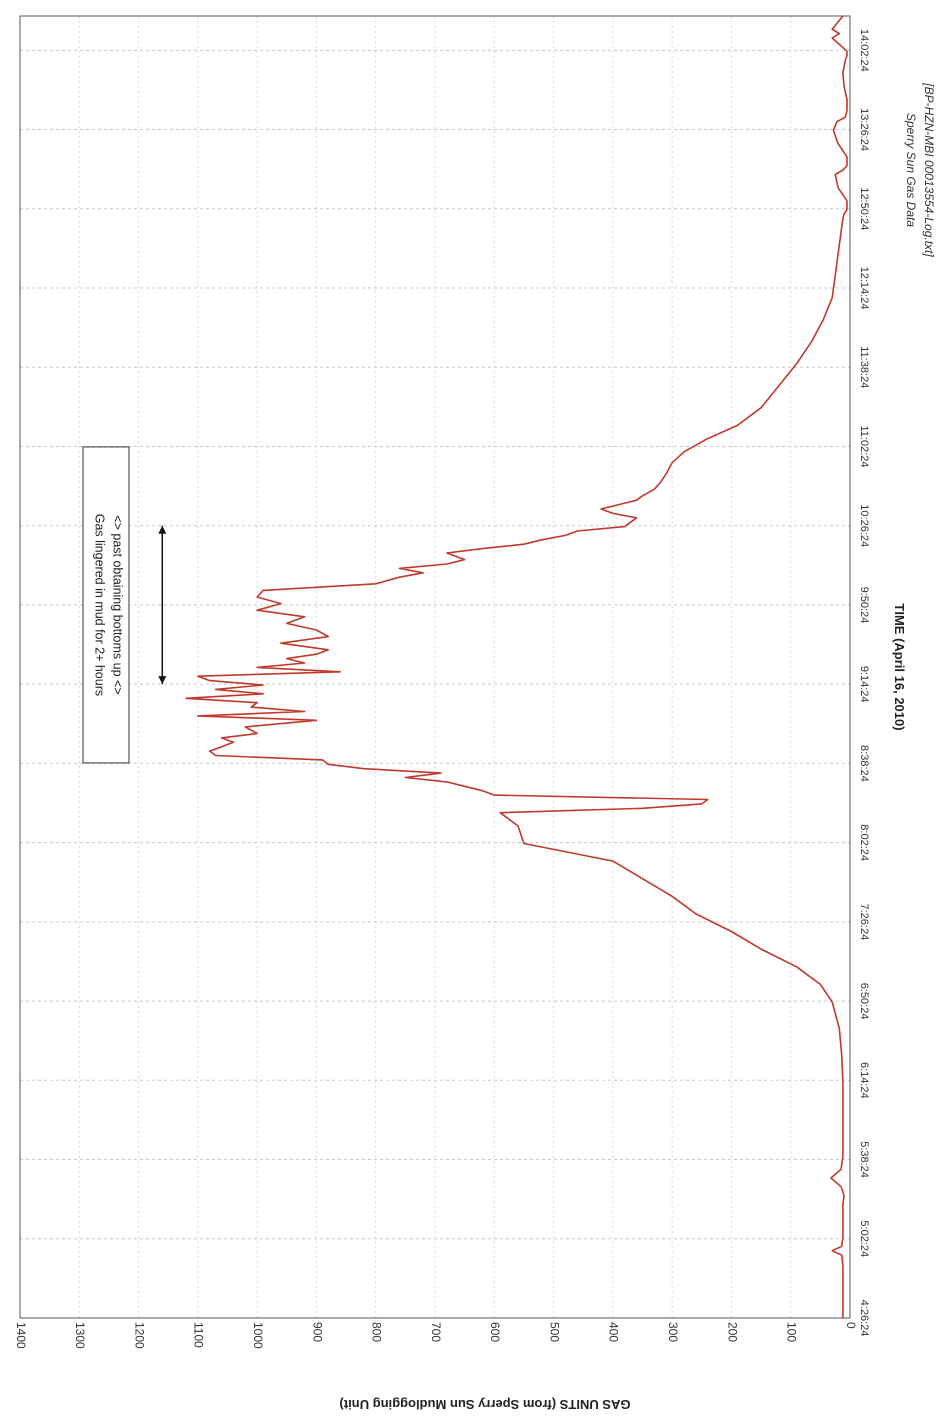 This screenshot has height=1421, width=947. What do you see at coordinates (899, 666) in the screenshot?
I see `x-axis-label: TIME (April 16, 2010)` at bounding box center [899, 666].